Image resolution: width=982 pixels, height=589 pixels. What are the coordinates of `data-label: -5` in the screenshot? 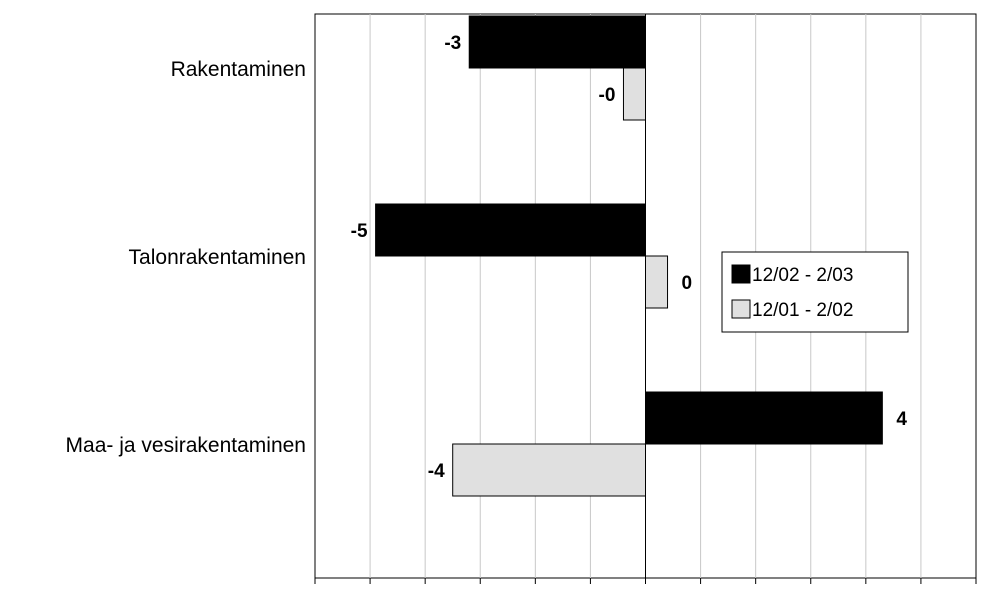 It's located at (359, 231).